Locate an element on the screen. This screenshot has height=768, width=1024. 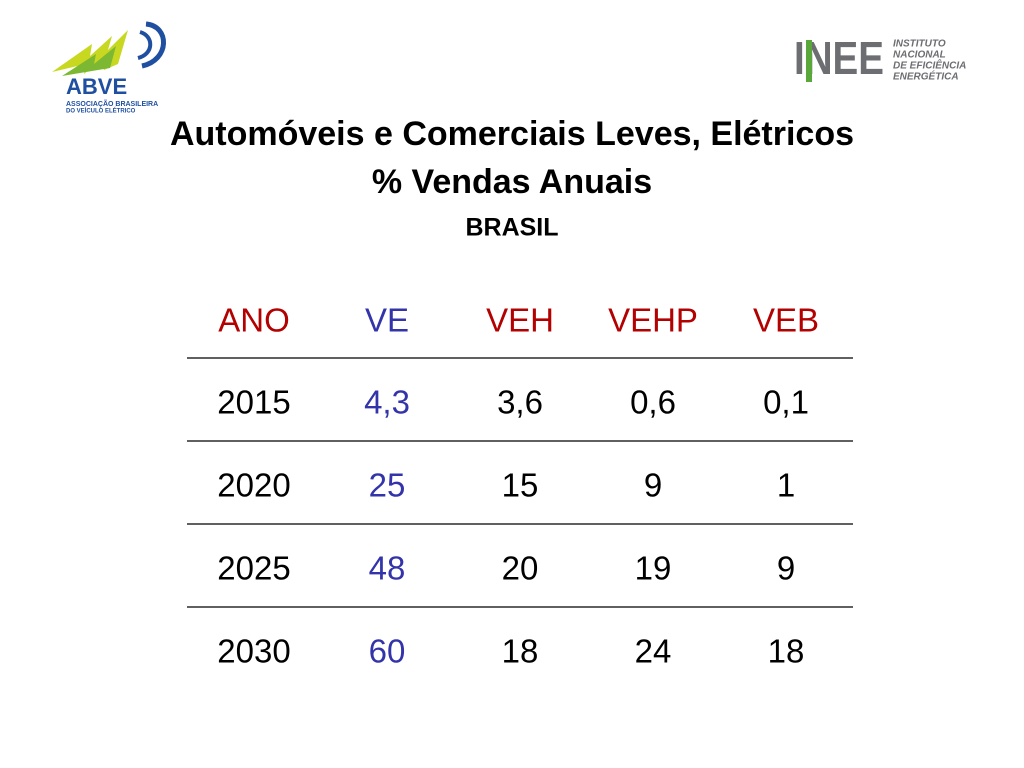
cell: 2030 is located at coordinates (253, 651).